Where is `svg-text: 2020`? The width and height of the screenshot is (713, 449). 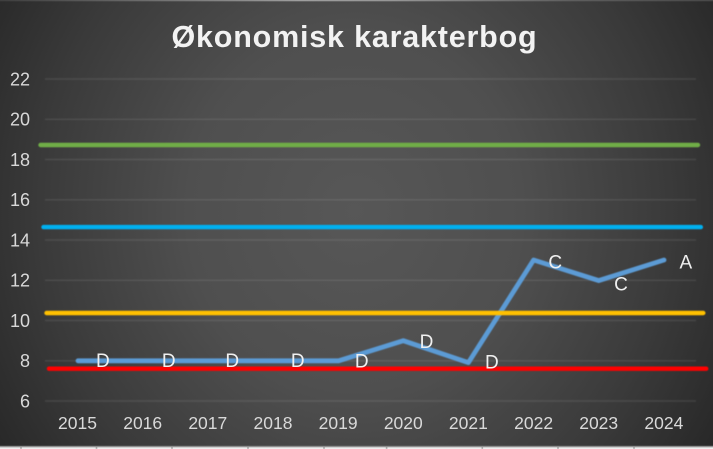
svg-text: 2020 is located at coordinates (403, 423).